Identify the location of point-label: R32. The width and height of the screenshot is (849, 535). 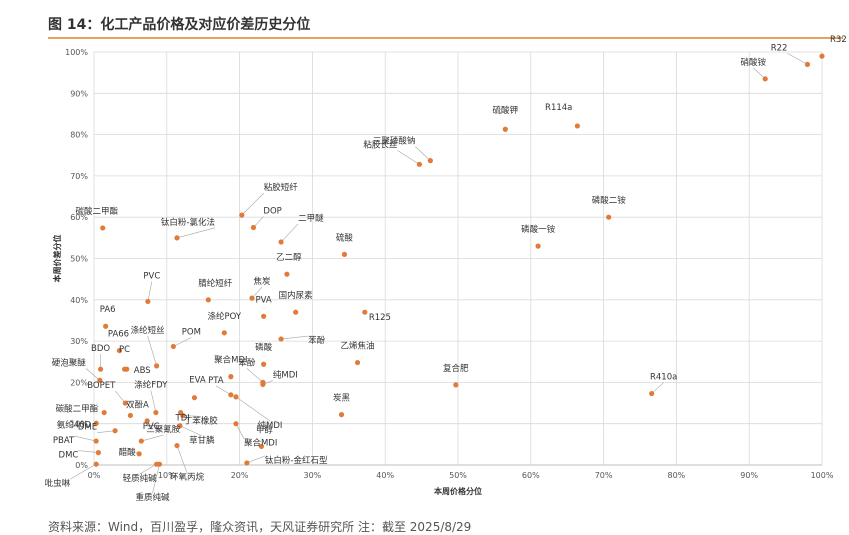
(838, 40).